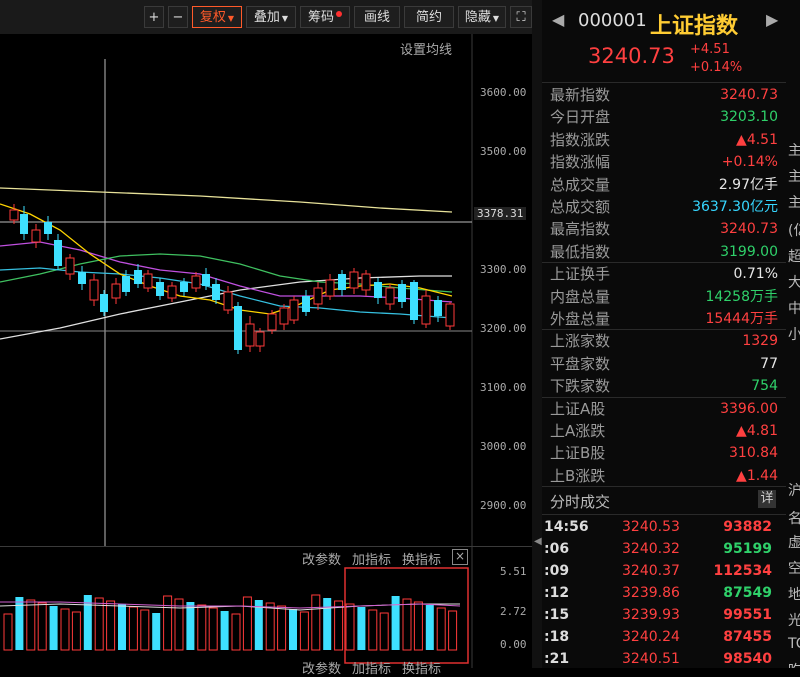 The width and height of the screenshot is (800, 677). What do you see at coordinates (664, 637) in the screenshot?
I see `trade-row: :18 3240.24 87455` at bounding box center [664, 637].